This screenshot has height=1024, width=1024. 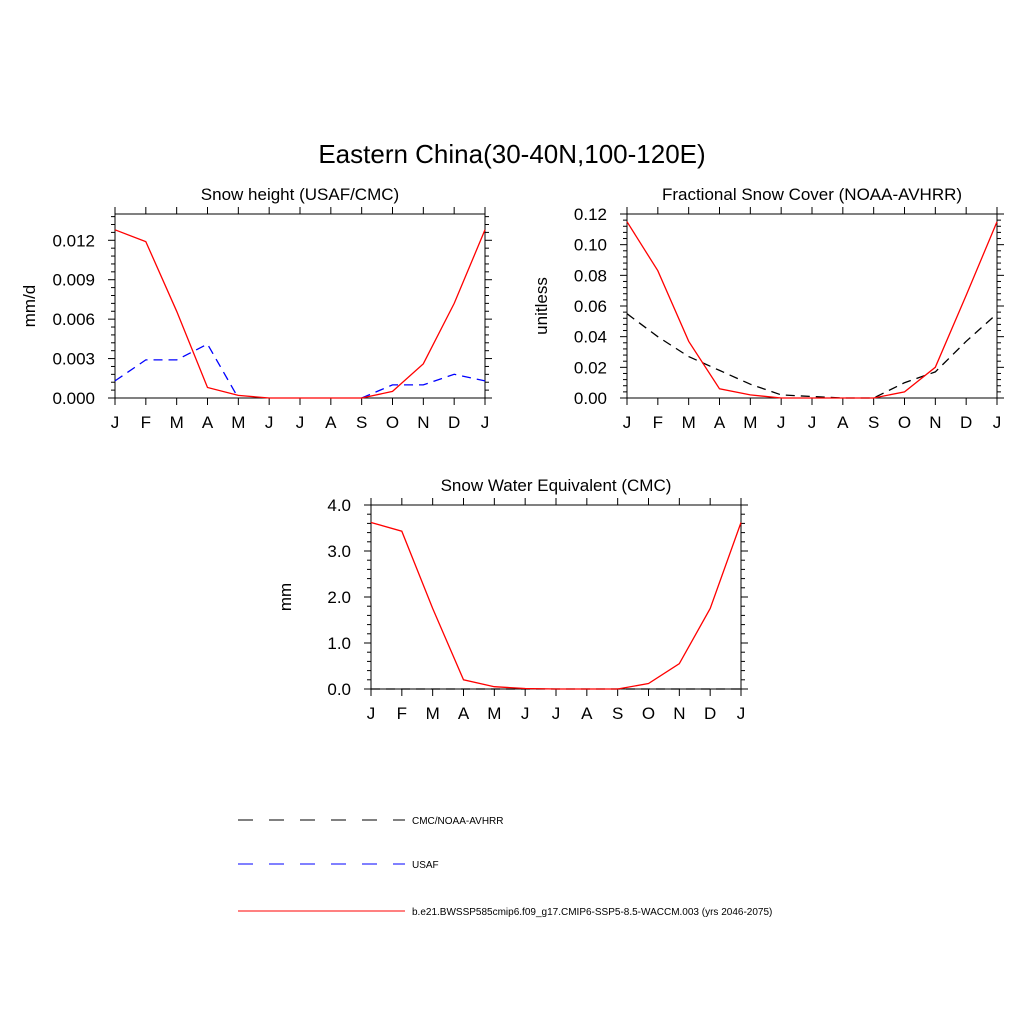 I want to click on y-tick-label: 0.012, so click(x=73, y=240).